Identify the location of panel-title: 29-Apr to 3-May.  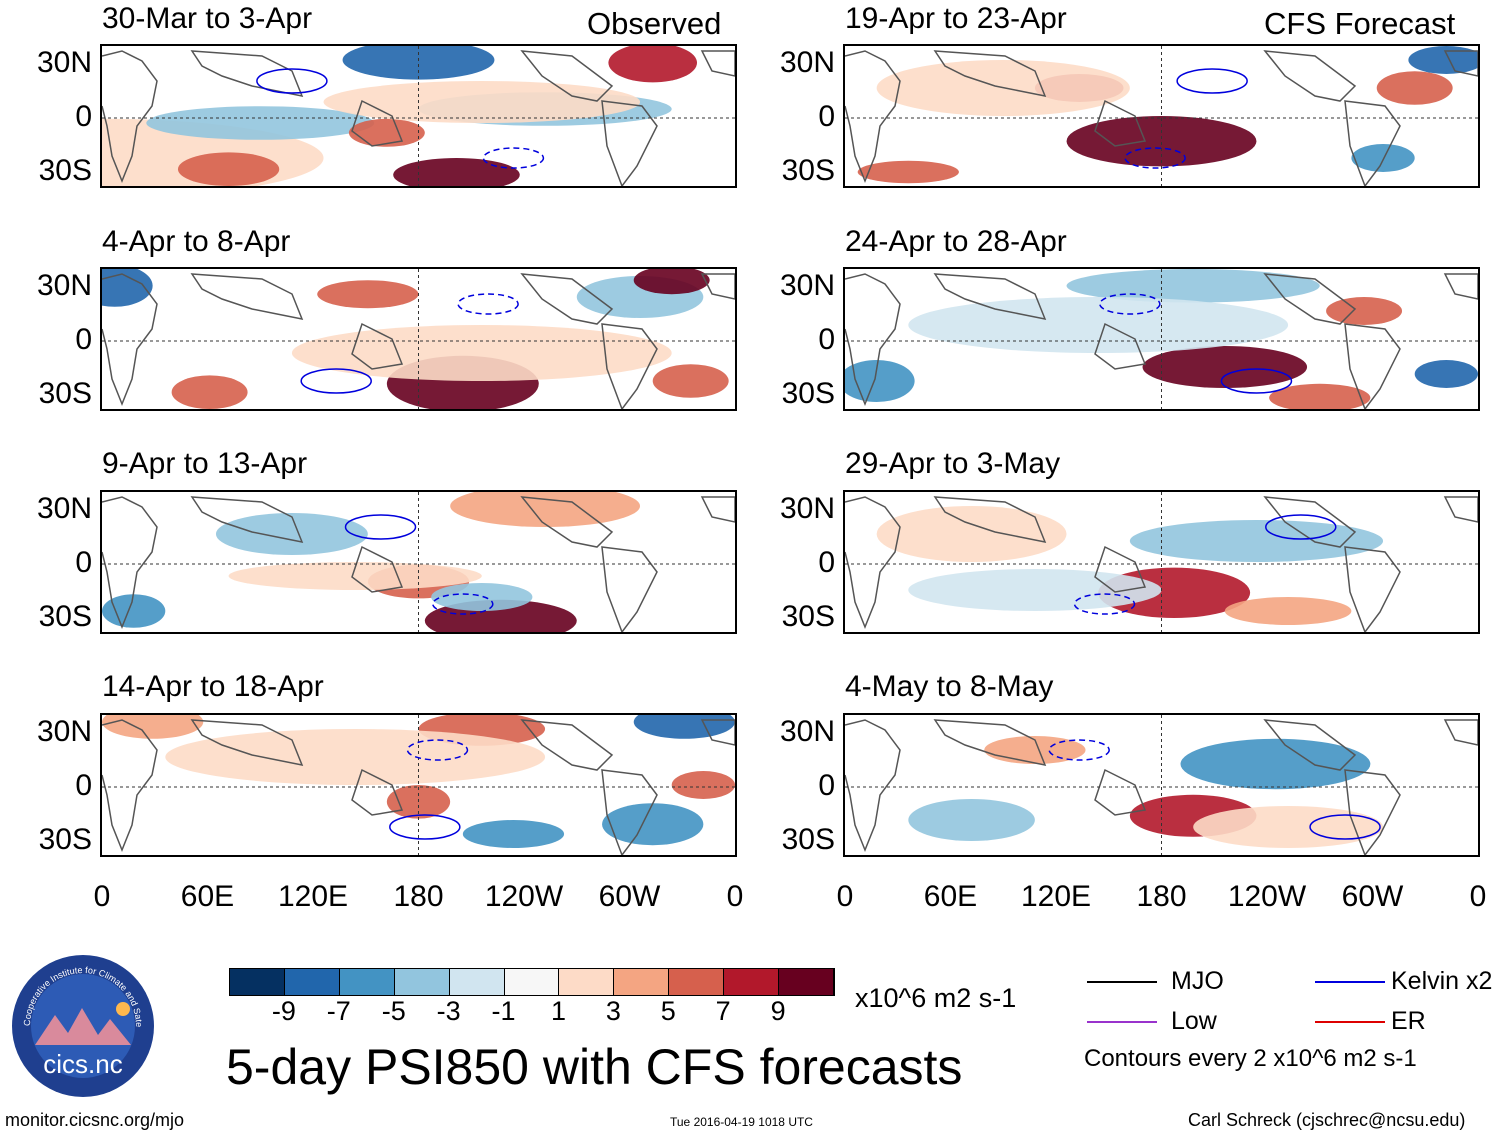
(953, 463).